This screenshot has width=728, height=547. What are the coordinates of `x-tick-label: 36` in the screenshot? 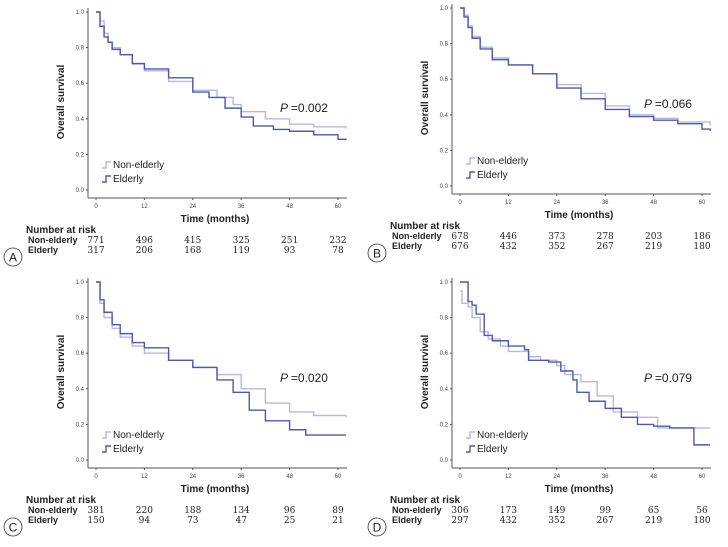 It's located at (241, 477).